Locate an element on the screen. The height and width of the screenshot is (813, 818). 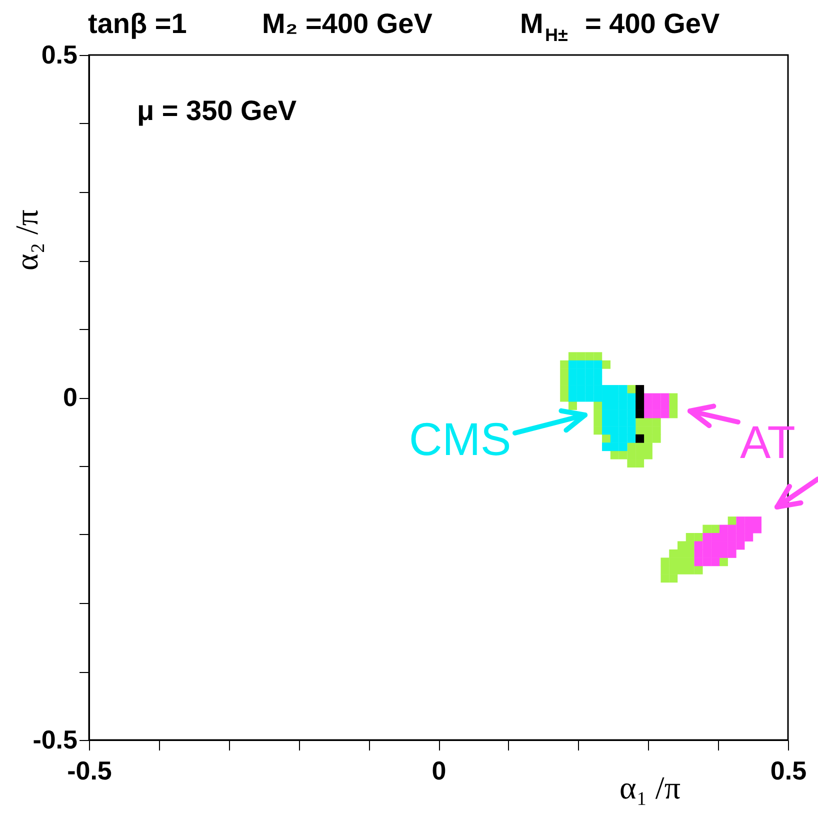
x-tick-label: 0.5 is located at coordinates (788, 771).